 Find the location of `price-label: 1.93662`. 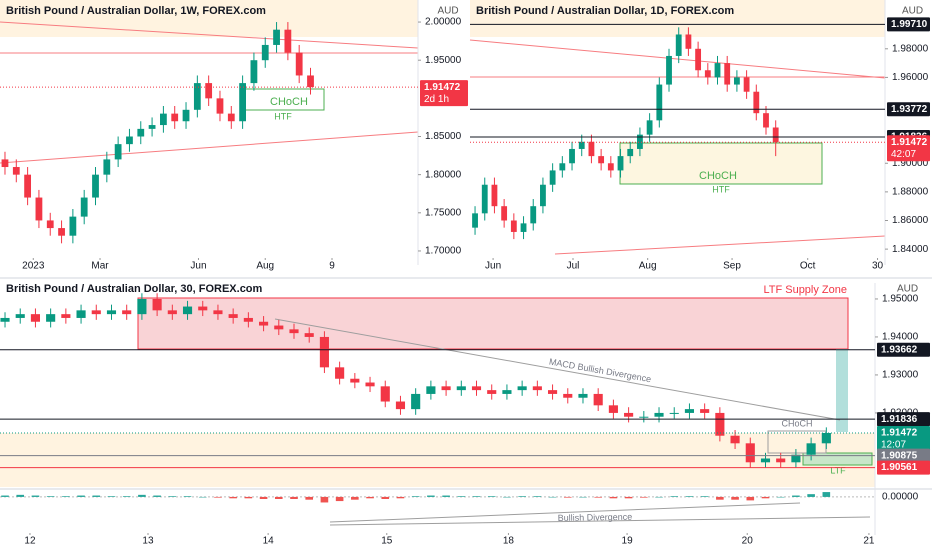

price-label: 1.93662 is located at coordinates (899, 349).